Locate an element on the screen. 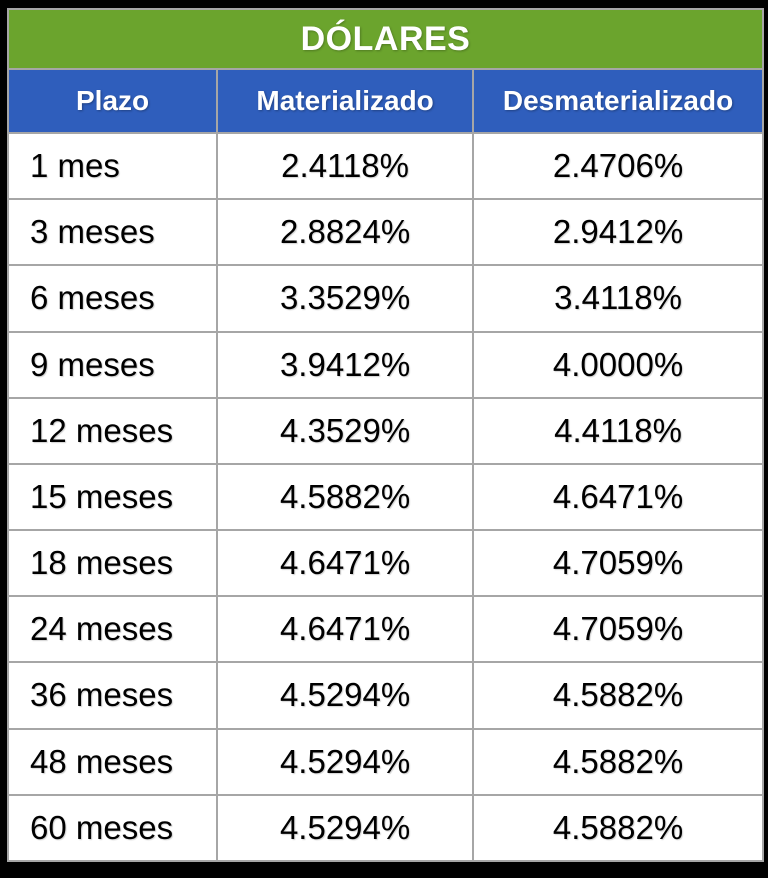 This screenshot has width=768, height=878. table-row: 15 meses 4.5882% 4.6471% is located at coordinates (385, 497).